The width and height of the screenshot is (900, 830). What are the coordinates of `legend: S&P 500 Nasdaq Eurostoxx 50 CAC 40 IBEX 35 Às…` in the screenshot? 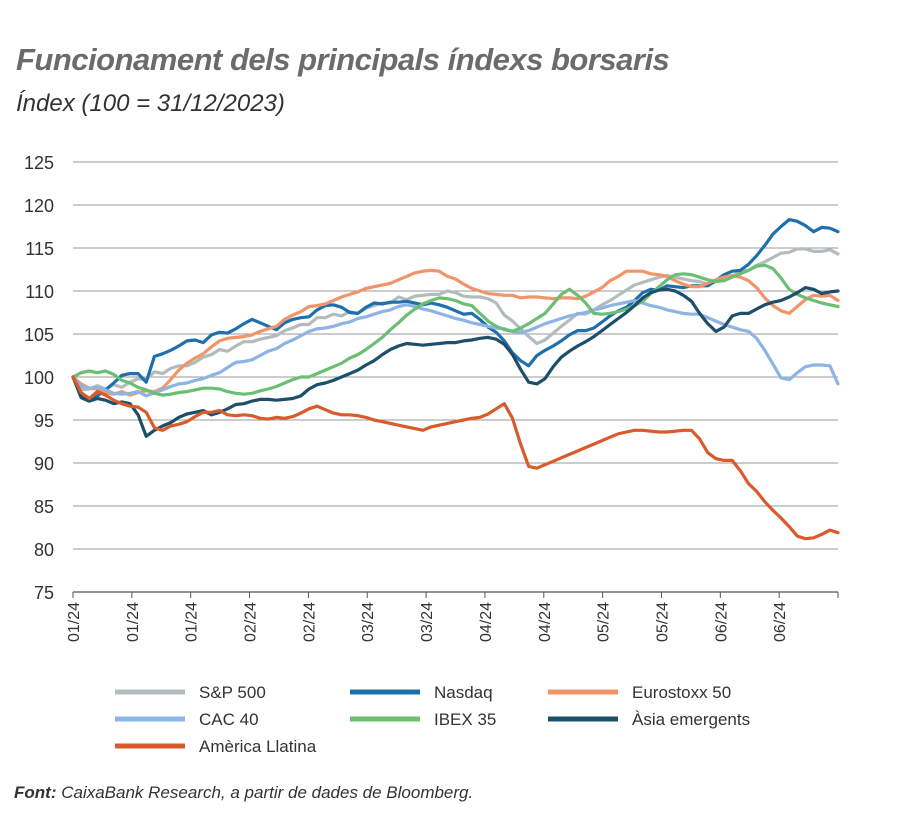 It's located at (432, 719).